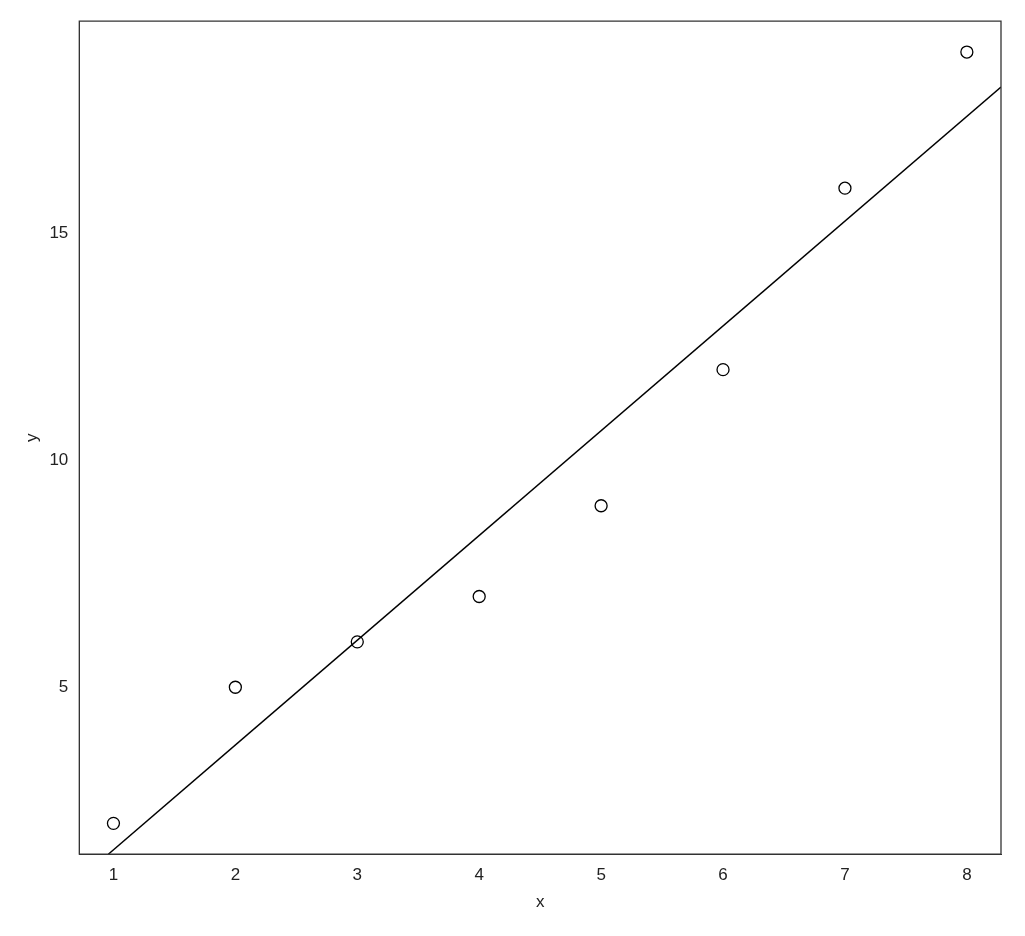 This screenshot has height=936, width=1025. Describe the element at coordinates (479, 875) in the screenshot. I see `x-tick-label: 4` at that location.